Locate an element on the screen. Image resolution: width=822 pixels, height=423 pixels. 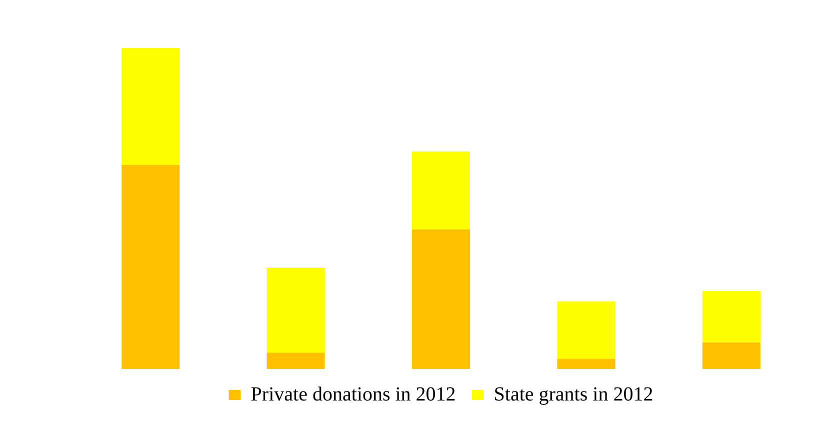
legend-label: State grants in 2012 is located at coordinates (574, 394).